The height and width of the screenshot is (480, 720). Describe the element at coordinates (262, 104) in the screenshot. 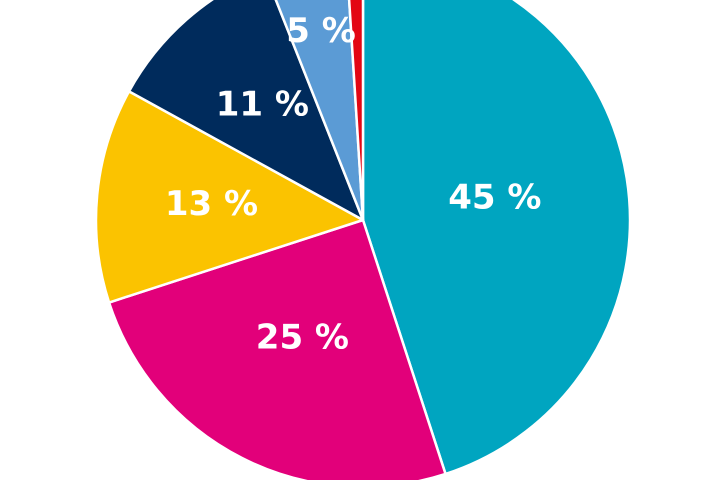

I see `data-label: 11 %` at that location.